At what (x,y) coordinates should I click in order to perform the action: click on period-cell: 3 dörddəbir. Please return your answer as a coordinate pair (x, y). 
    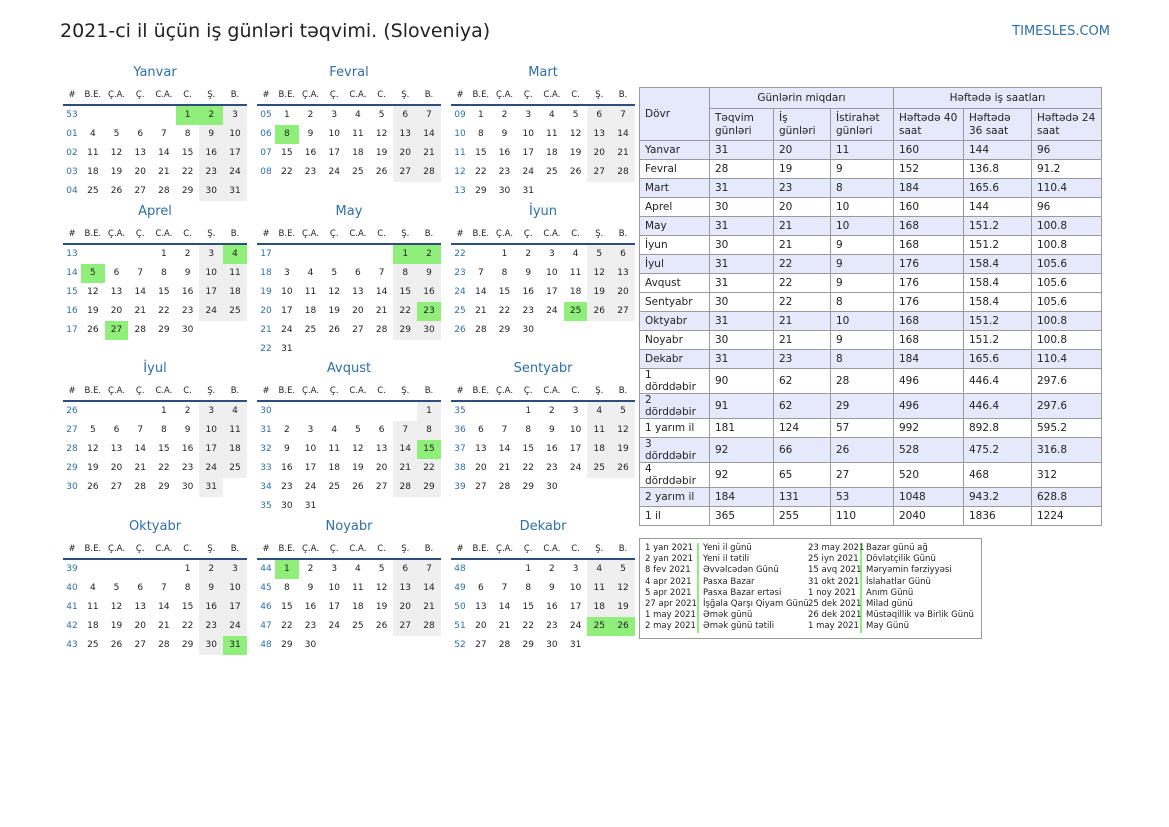
    Looking at the image, I should click on (674, 450).